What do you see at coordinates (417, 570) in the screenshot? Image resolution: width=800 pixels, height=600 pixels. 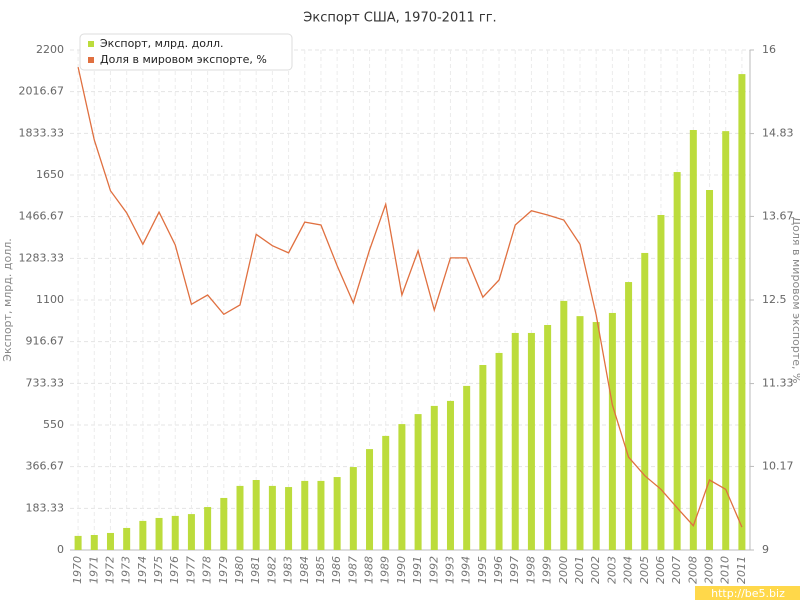 I see `x-tick-label: 1991` at bounding box center [417, 570].